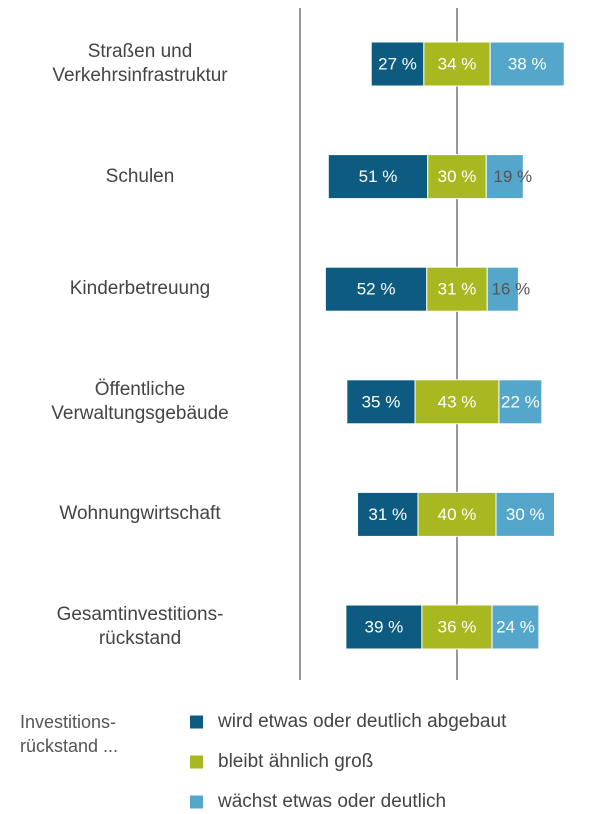 This screenshot has width=611, height=814. Describe the element at coordinates (384, 626) in the screenshot. I see `value-label: 39 %` at that location.